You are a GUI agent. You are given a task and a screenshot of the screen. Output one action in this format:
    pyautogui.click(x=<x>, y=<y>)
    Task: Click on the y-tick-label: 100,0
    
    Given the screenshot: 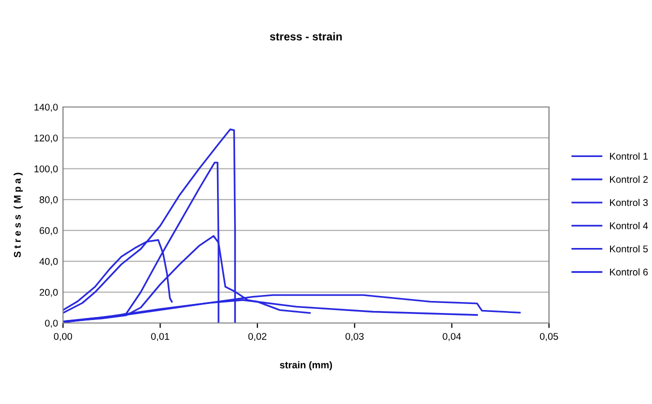 What is the action you would take?
    pyautogui.click(x=46, y=169)
    